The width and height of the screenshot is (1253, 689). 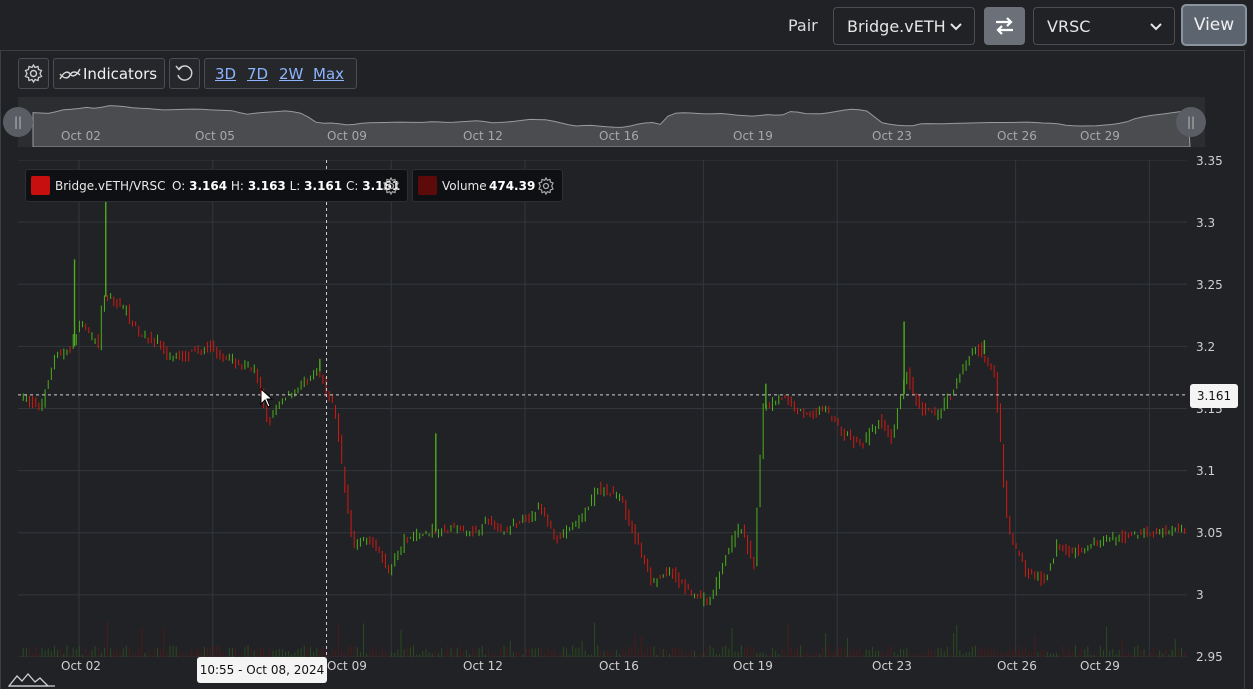 I want to click on x-tick-label: Oct 23, so click(x=892, y=666).